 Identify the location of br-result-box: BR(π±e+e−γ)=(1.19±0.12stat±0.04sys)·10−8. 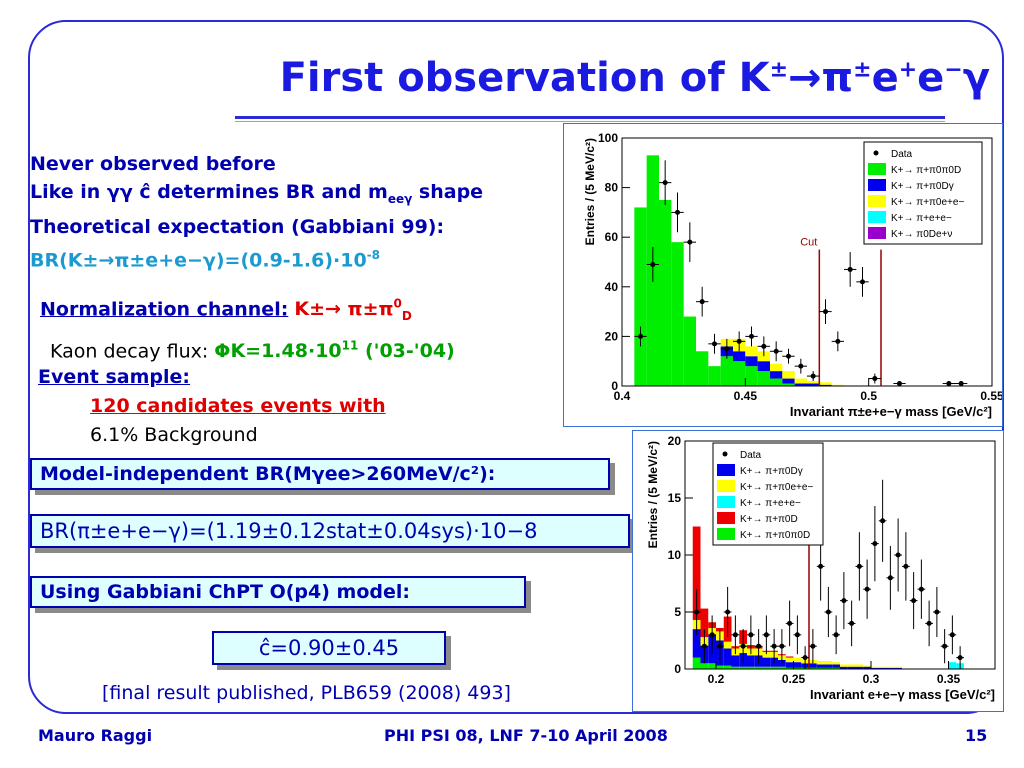
(330, 531).